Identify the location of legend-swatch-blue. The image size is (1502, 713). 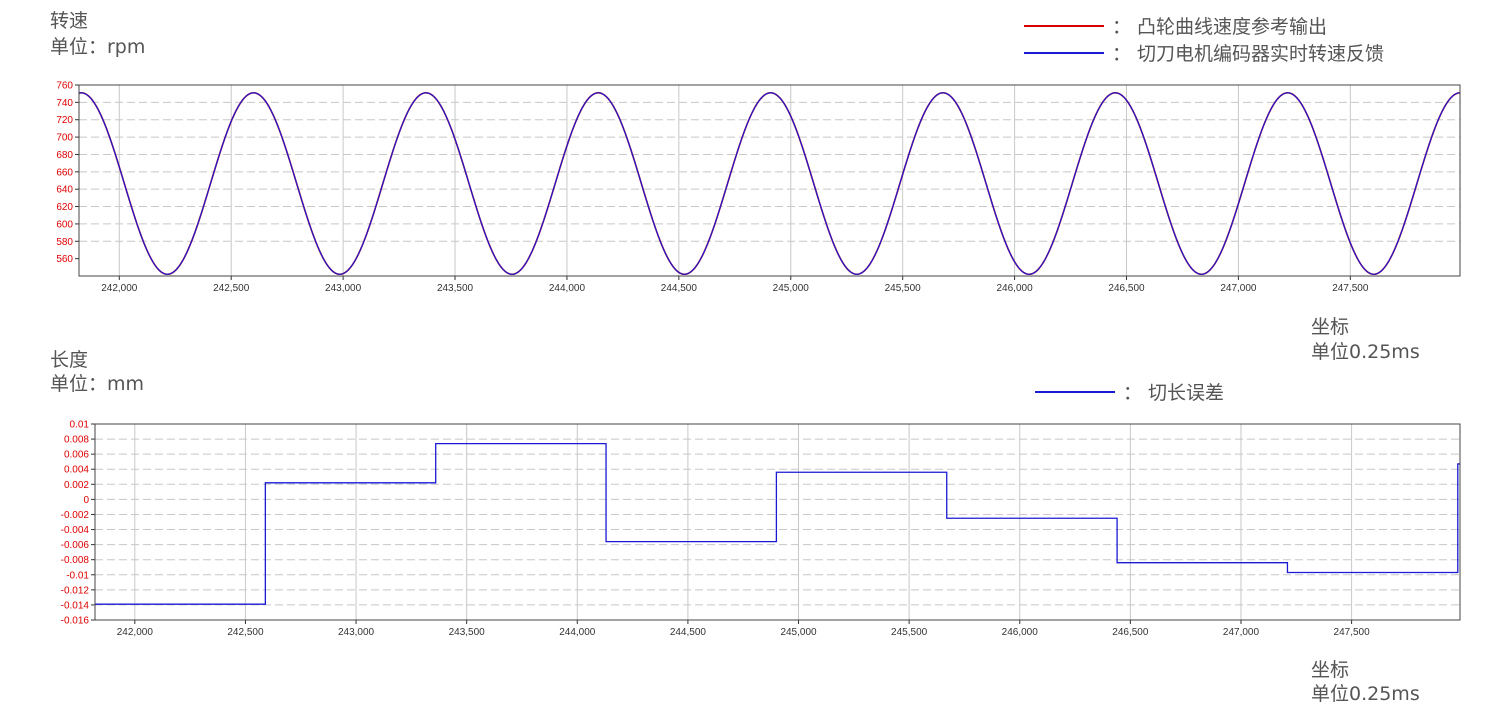
(1064, 52).